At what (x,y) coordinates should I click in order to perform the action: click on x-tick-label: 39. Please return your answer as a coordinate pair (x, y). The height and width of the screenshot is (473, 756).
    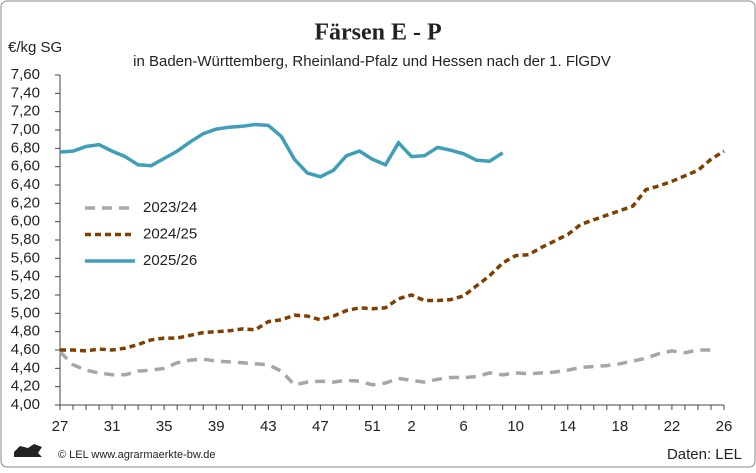
    Looking at the image, I should click on (216, 426).